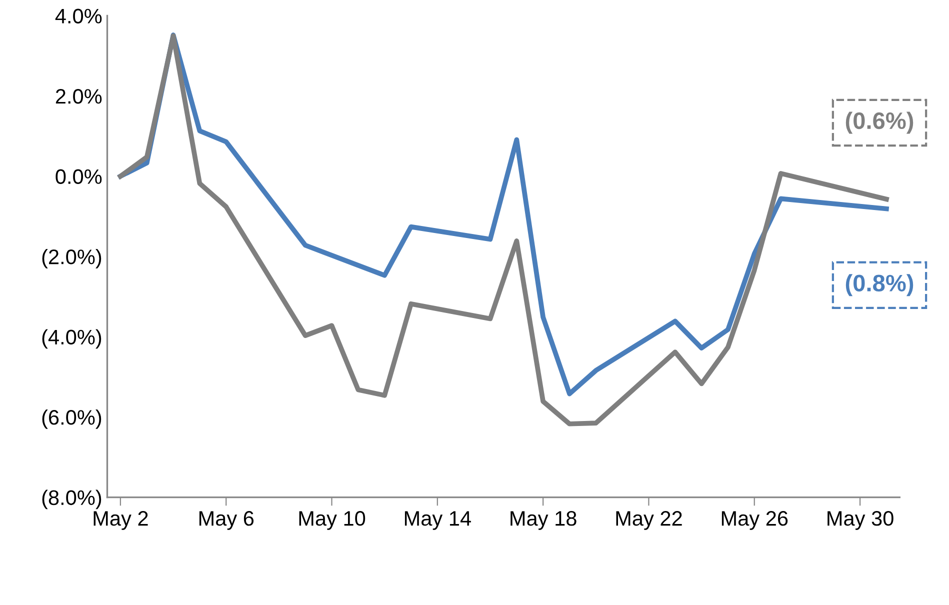 The image size is (949, 605). What do you see at coordinates (437, 520) in the screenshot?
I see `x-tick-label: May 14` at bounding box center [437, 520].